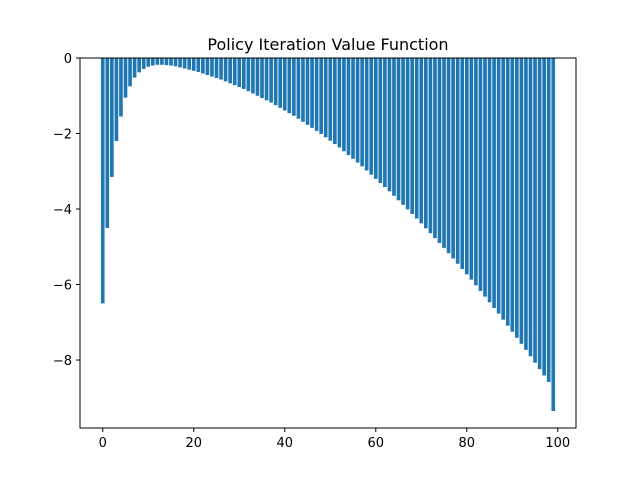 The image size is (640, 480). What do you see at coordinates (62, 210) in the screenshot?
I see `y-tick-label: −4` at bounding box center [62, 210].